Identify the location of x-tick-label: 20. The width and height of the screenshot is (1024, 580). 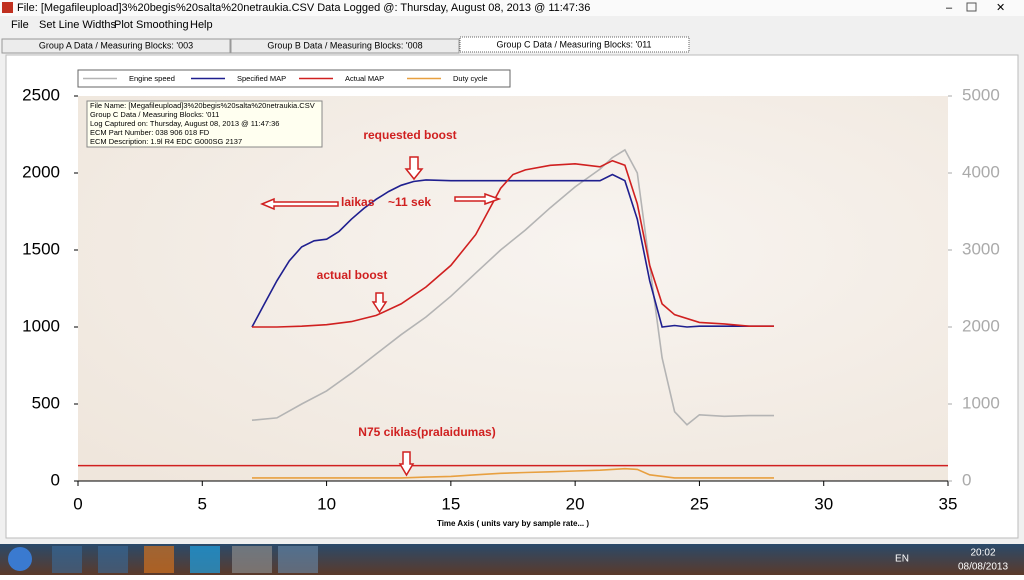
(575, 503).